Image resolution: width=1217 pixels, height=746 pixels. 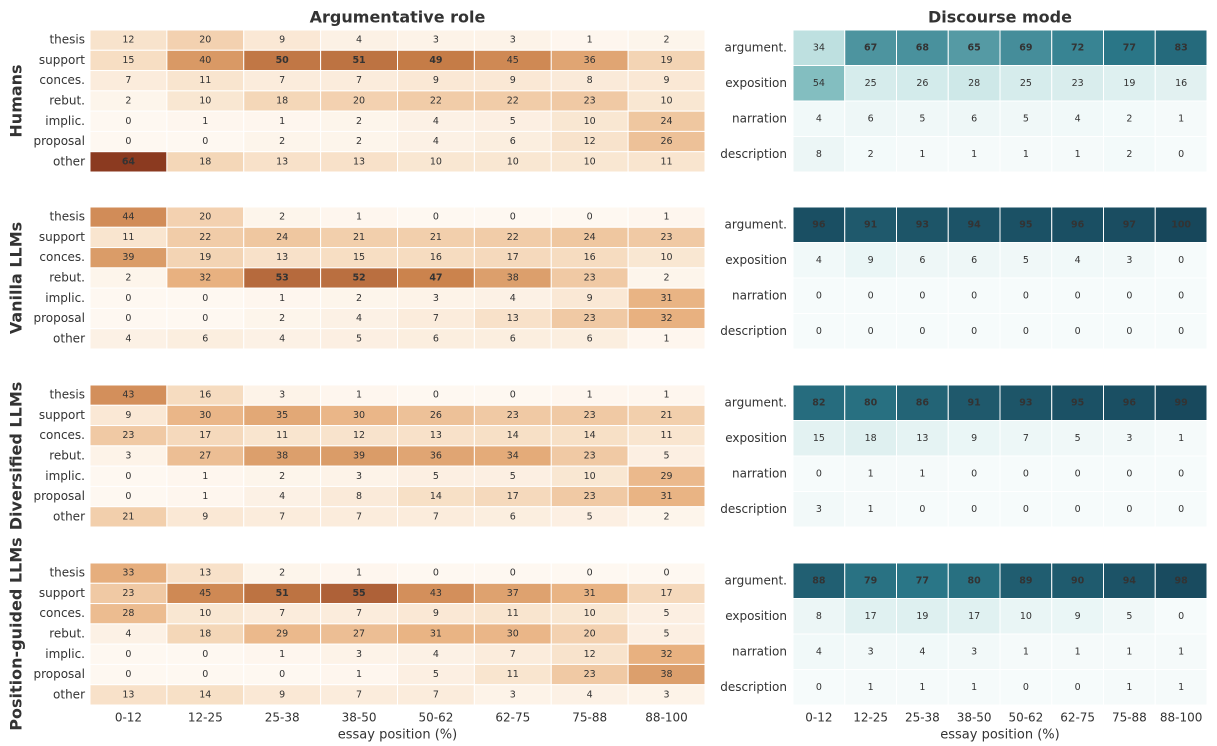 I want to click on cell-value: 95, so click(x=1025, y=224).